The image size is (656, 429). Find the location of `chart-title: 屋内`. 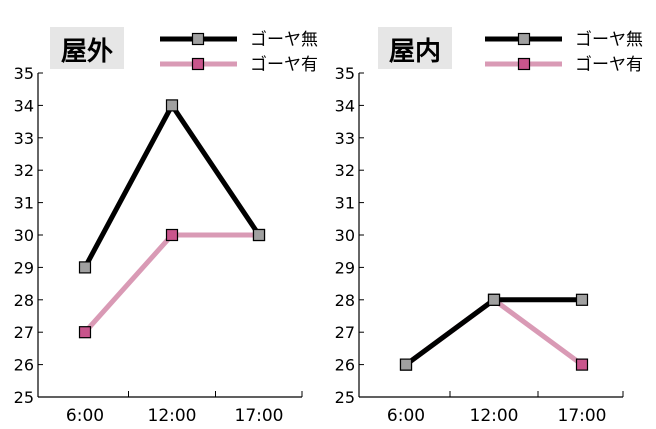

chart-title: 屋内 is located at coordinates (415, 52).